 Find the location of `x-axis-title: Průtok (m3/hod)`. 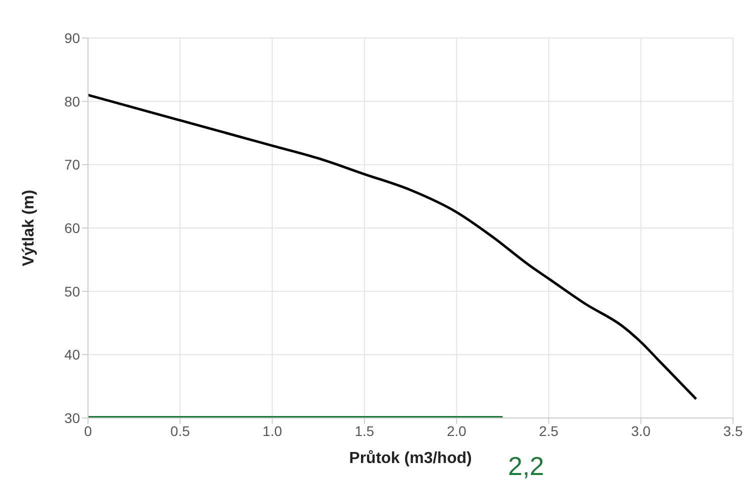

x-axis-title: Průtok (m3/hod) is located at coordinates (410, 458).